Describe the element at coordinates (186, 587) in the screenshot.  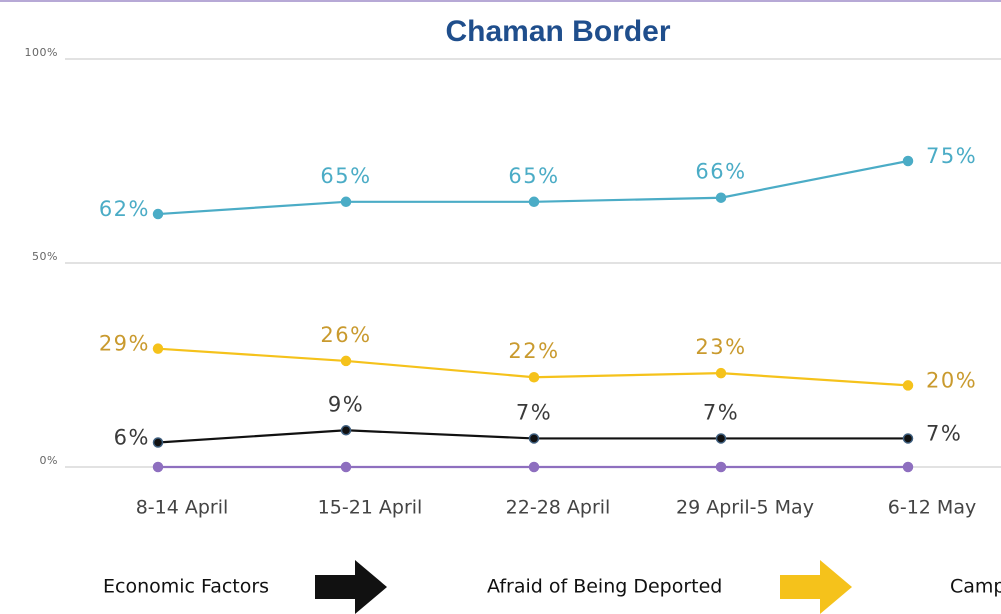
I see `legend-label: Economic Factors` at that location.